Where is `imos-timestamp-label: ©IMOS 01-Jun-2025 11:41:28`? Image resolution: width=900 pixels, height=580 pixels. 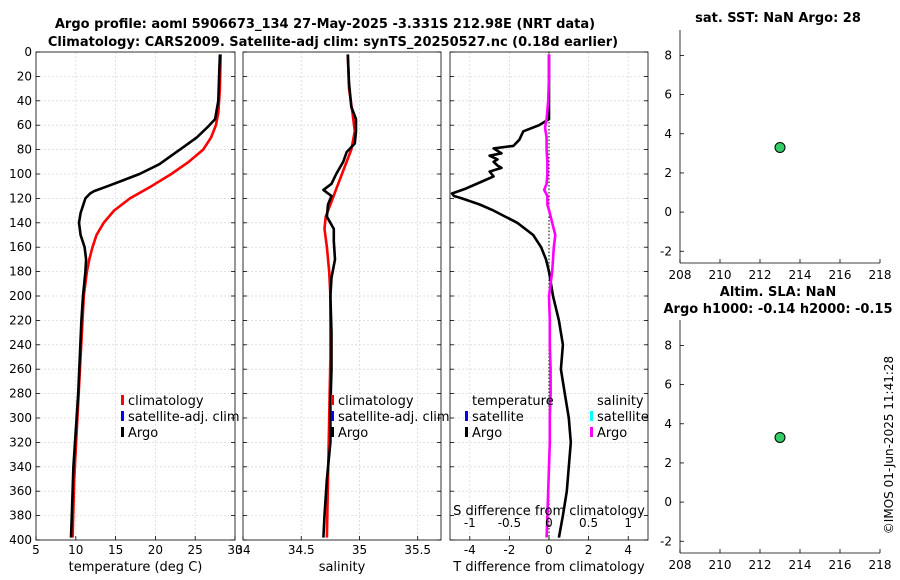
imos-timestamp-label: ©IMOS 01-Jun-2025 11:41:28 is located at coordinates (889, 445).